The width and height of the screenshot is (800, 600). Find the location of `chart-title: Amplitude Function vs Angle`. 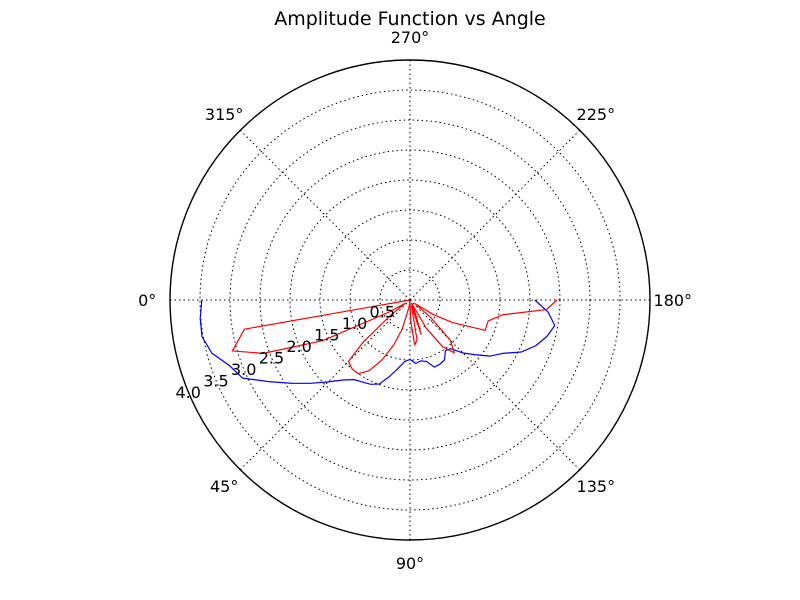

chart-title: Amplitude Function vs Angle is located at coordinates (410, 19).